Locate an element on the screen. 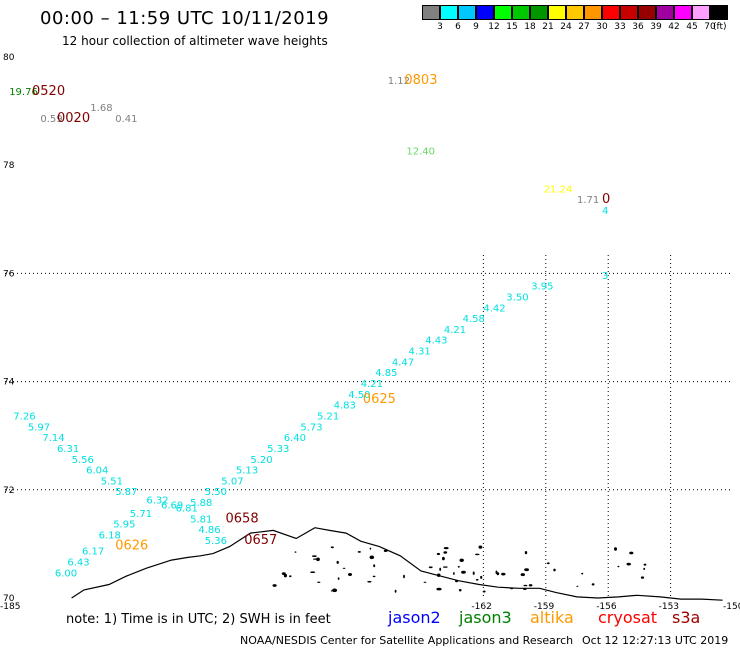 The width and height of the screenshot is (740, 650). wave-height-label: 1.12 is located at coordinates (399, 81).